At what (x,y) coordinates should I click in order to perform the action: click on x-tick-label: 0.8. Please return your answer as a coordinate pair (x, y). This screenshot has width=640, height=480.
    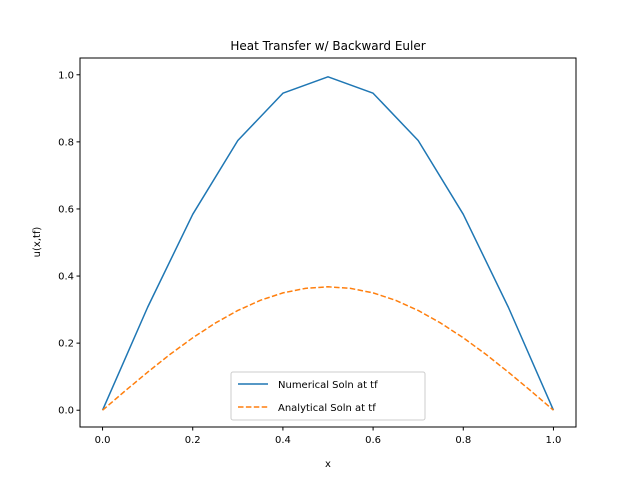
    Looking at the image, I should click on (463, 440).